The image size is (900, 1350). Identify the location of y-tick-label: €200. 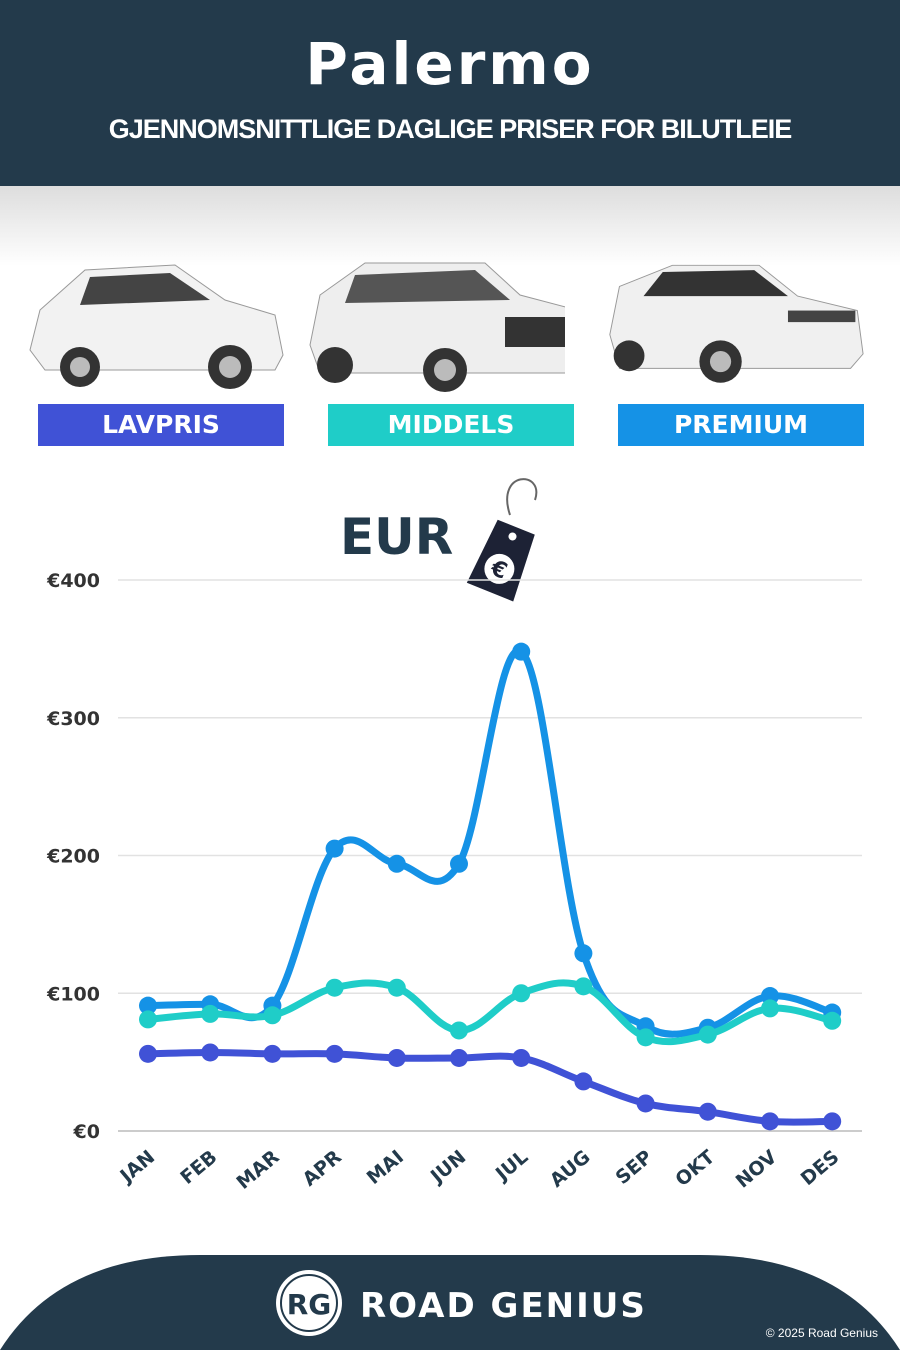
(73, 857).